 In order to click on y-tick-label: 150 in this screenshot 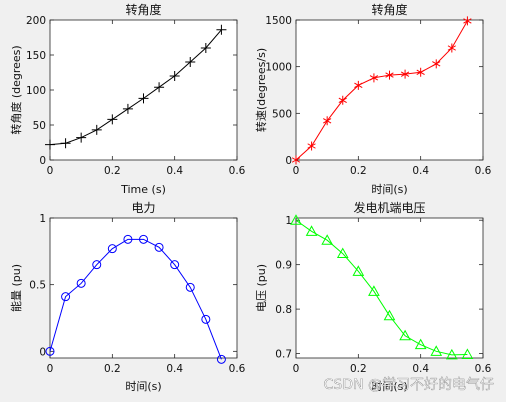, I will do `click(36, 56)`.